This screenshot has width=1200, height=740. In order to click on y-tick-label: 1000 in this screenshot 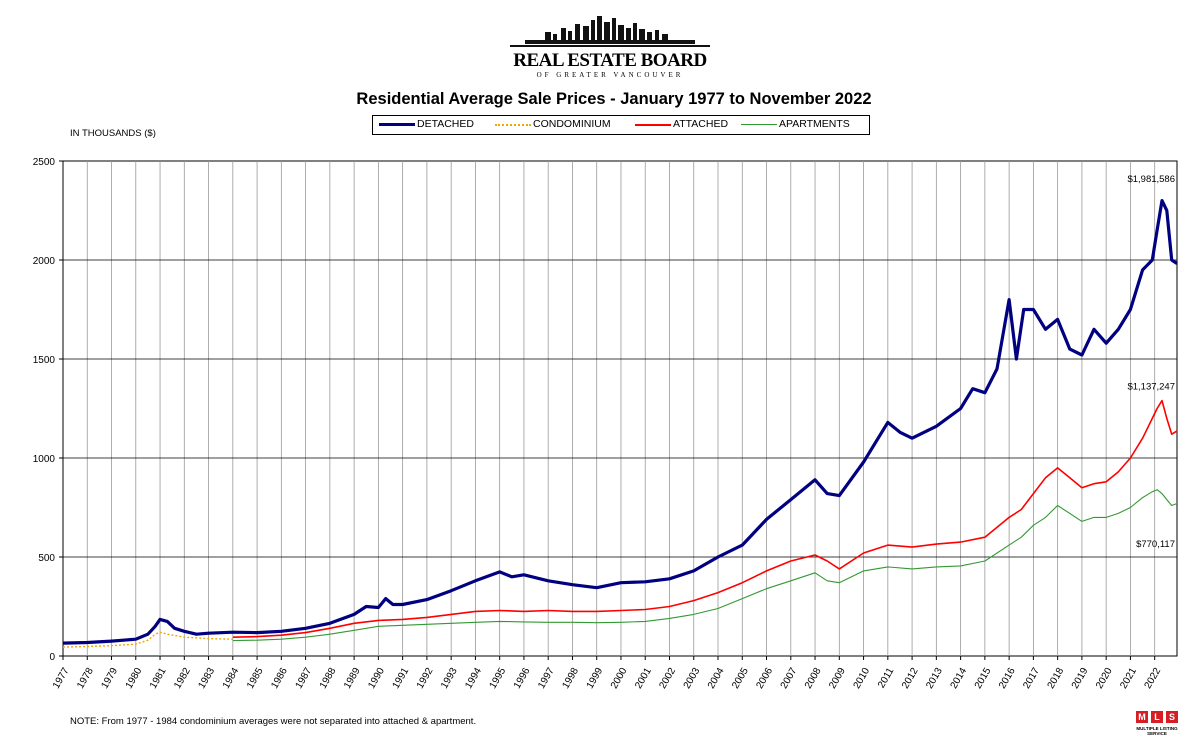, I will do `click(44, 459)`.